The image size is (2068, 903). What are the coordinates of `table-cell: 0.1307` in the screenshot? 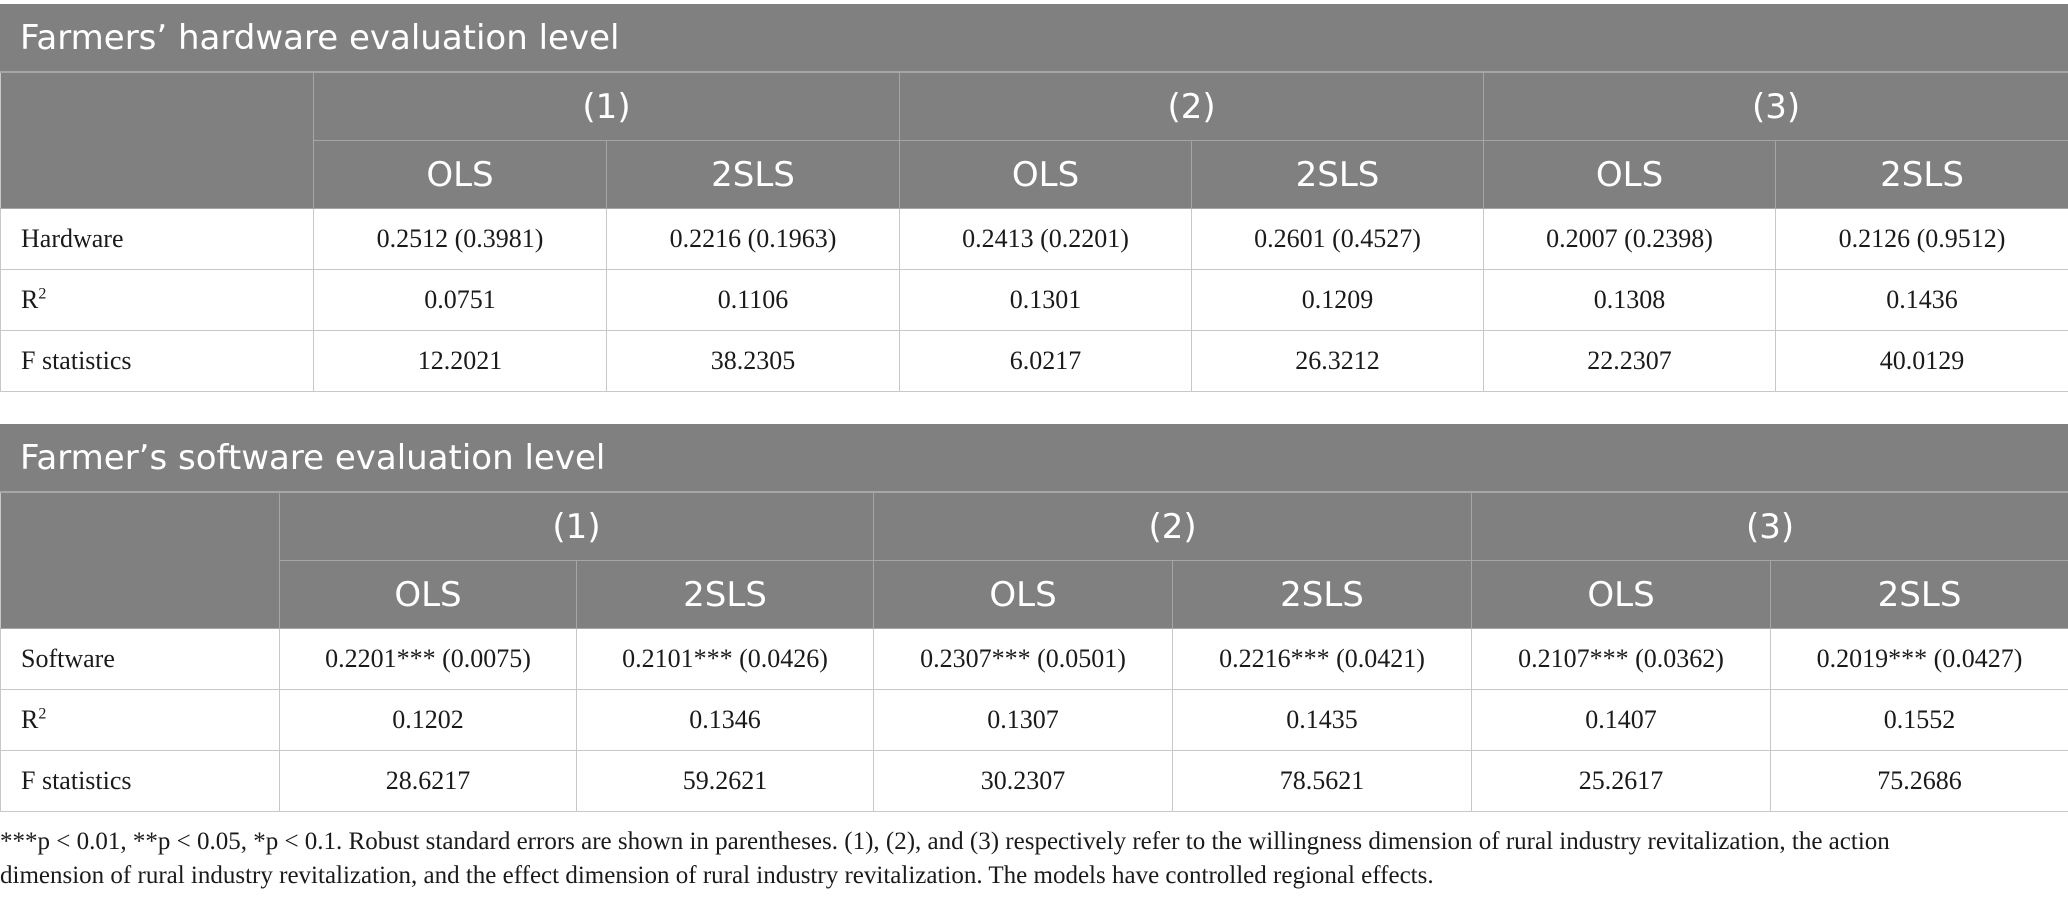 It's located at (1023, 720).